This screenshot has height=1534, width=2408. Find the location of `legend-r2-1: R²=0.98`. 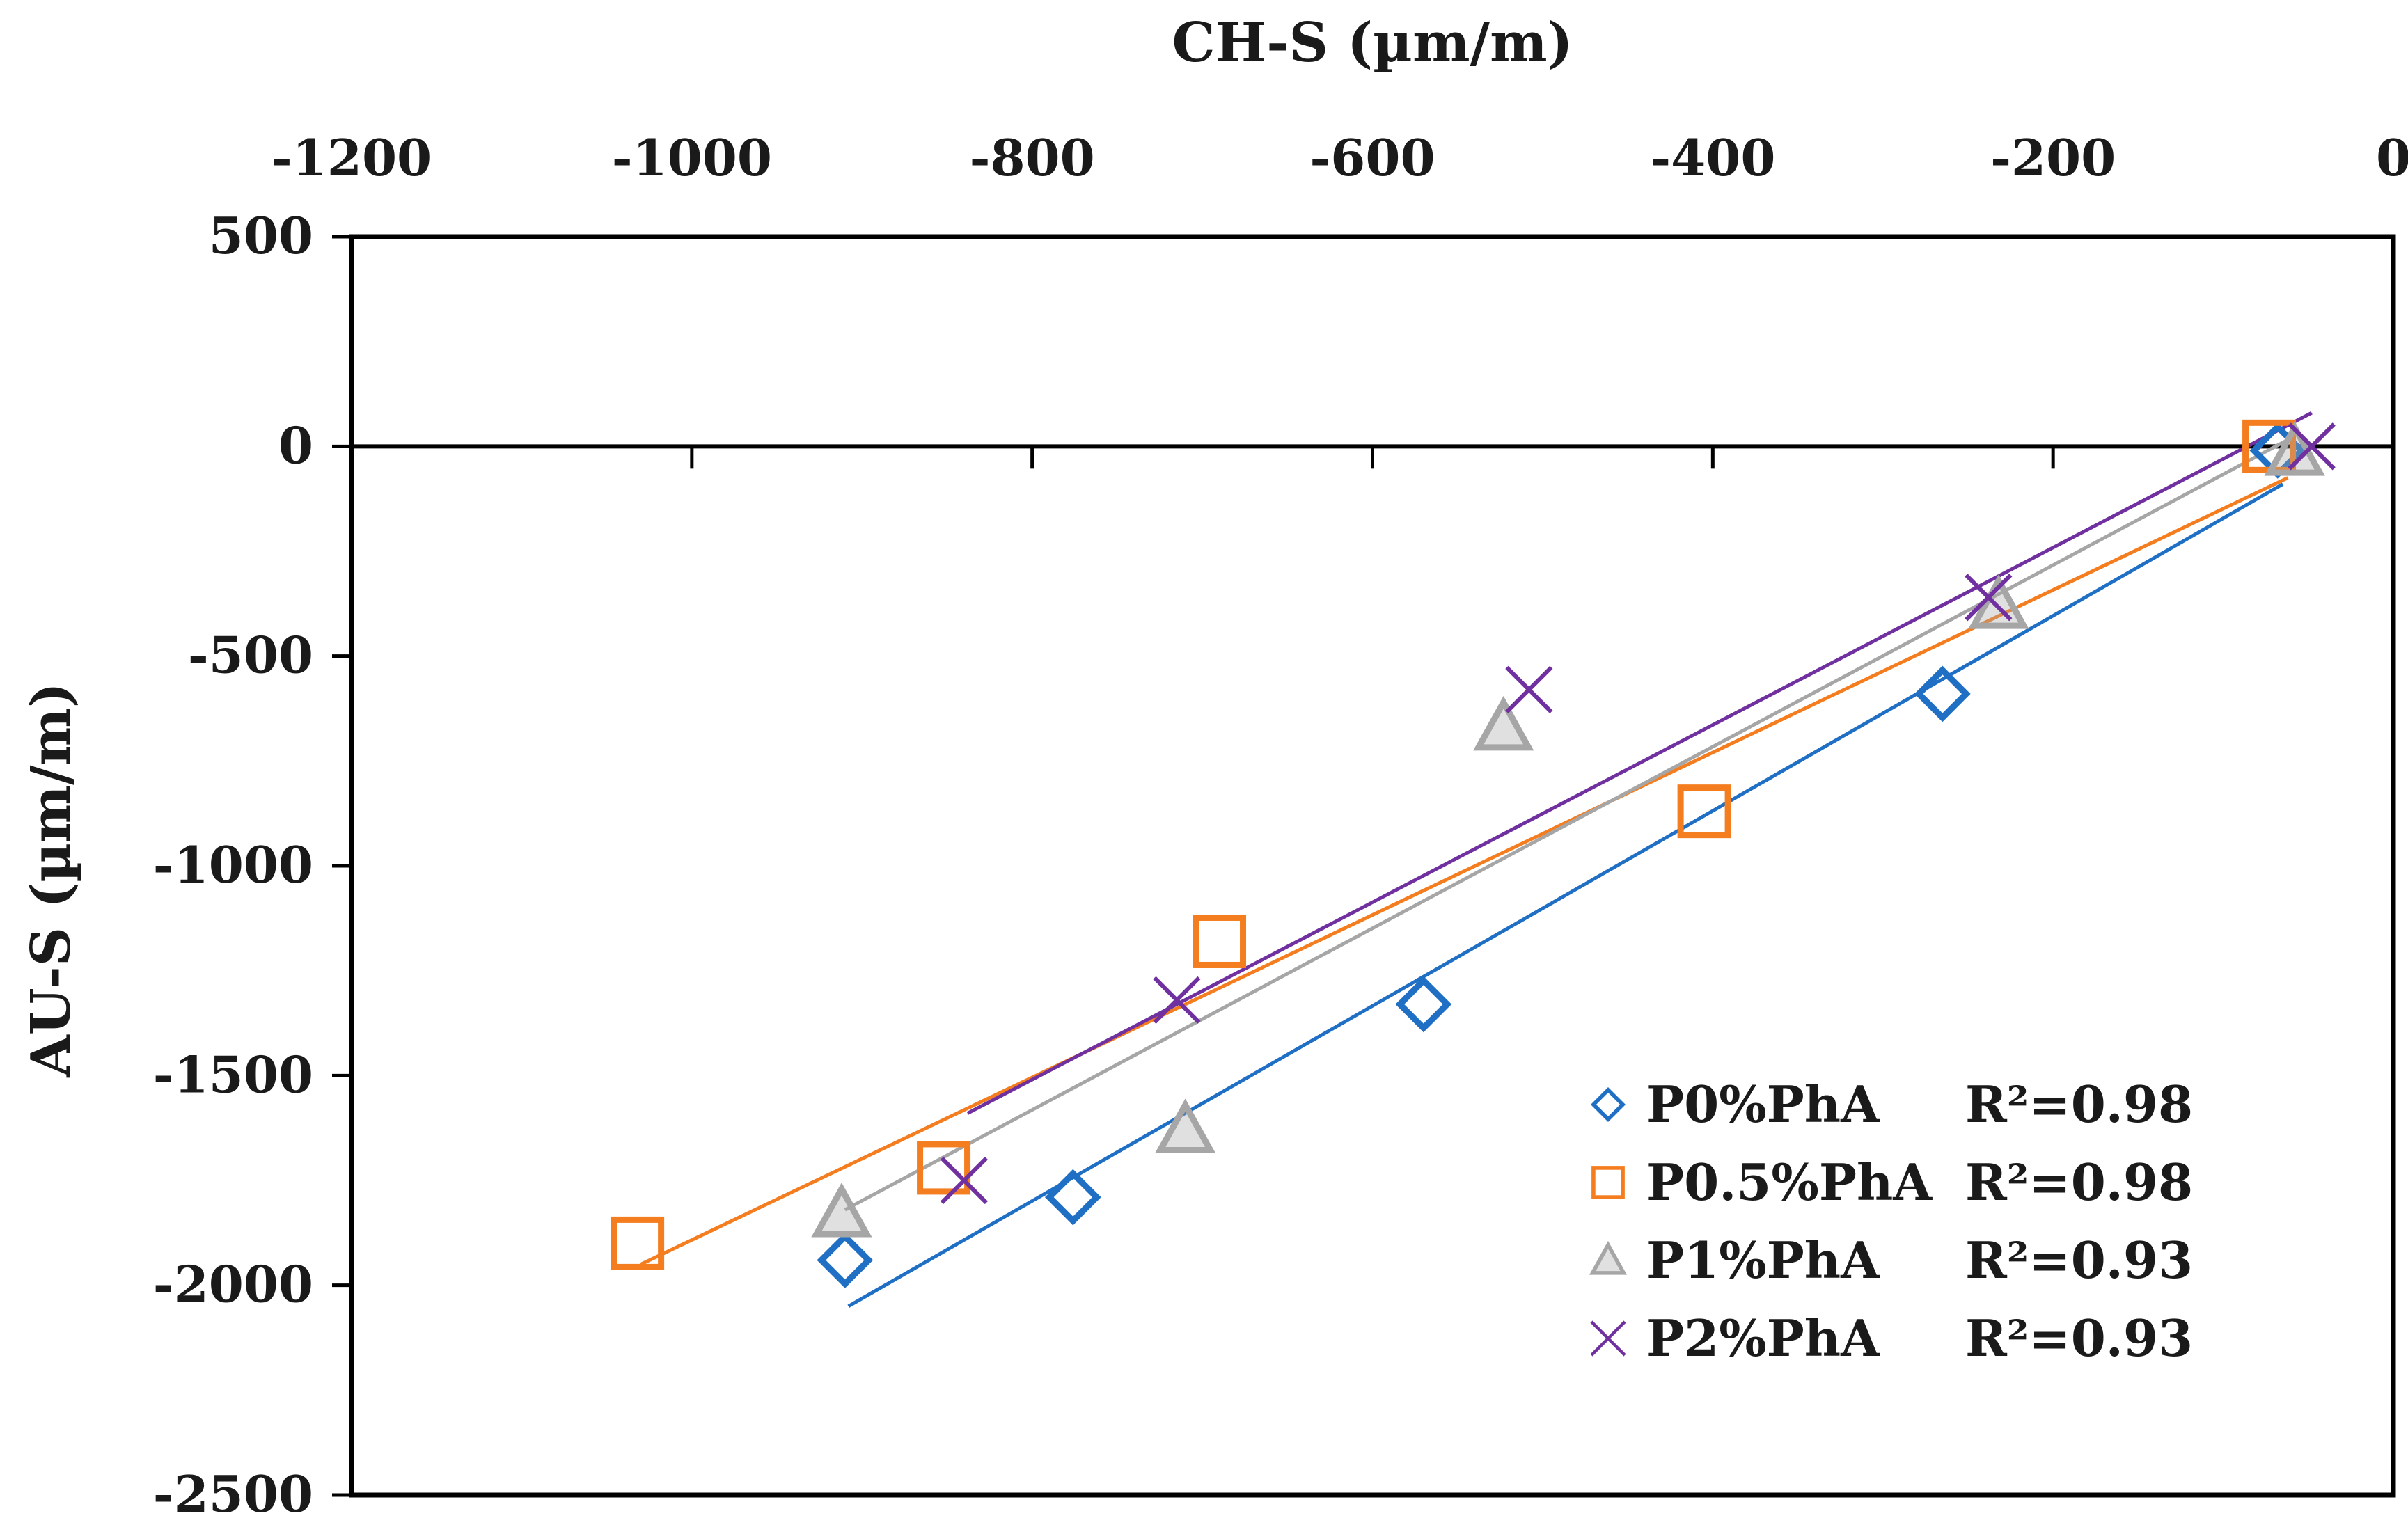

legend-r2-1: R²=0.98 is located at coordinates (2079, 1182).